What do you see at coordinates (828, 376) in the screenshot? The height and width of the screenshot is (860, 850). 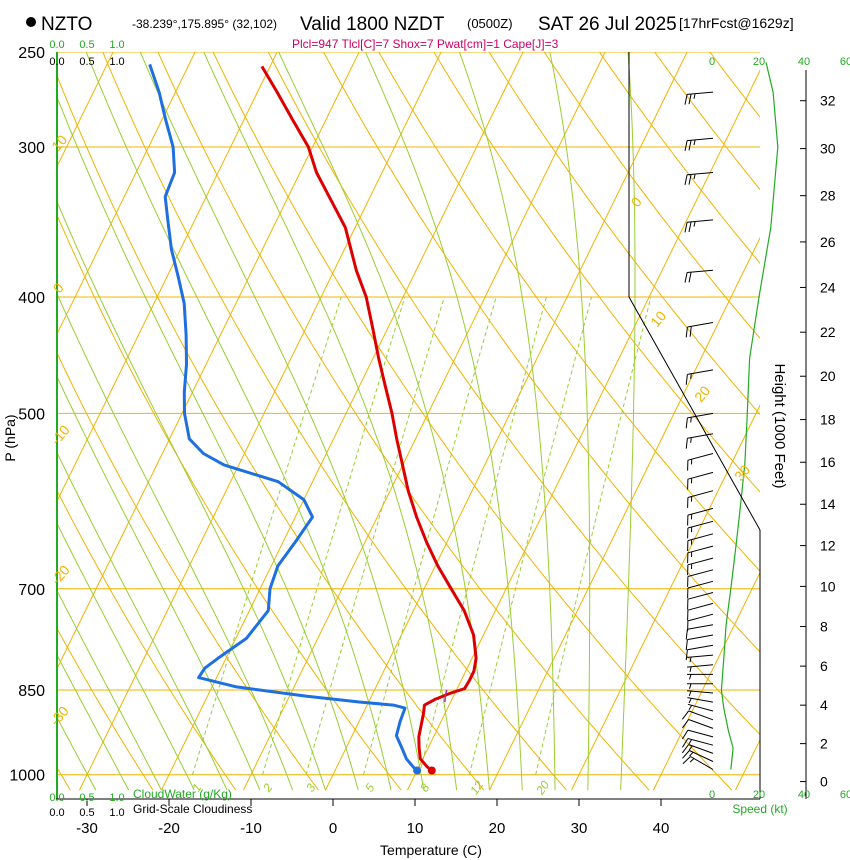 I see `height-tick-label: 20` at bounding box center [828, 376].